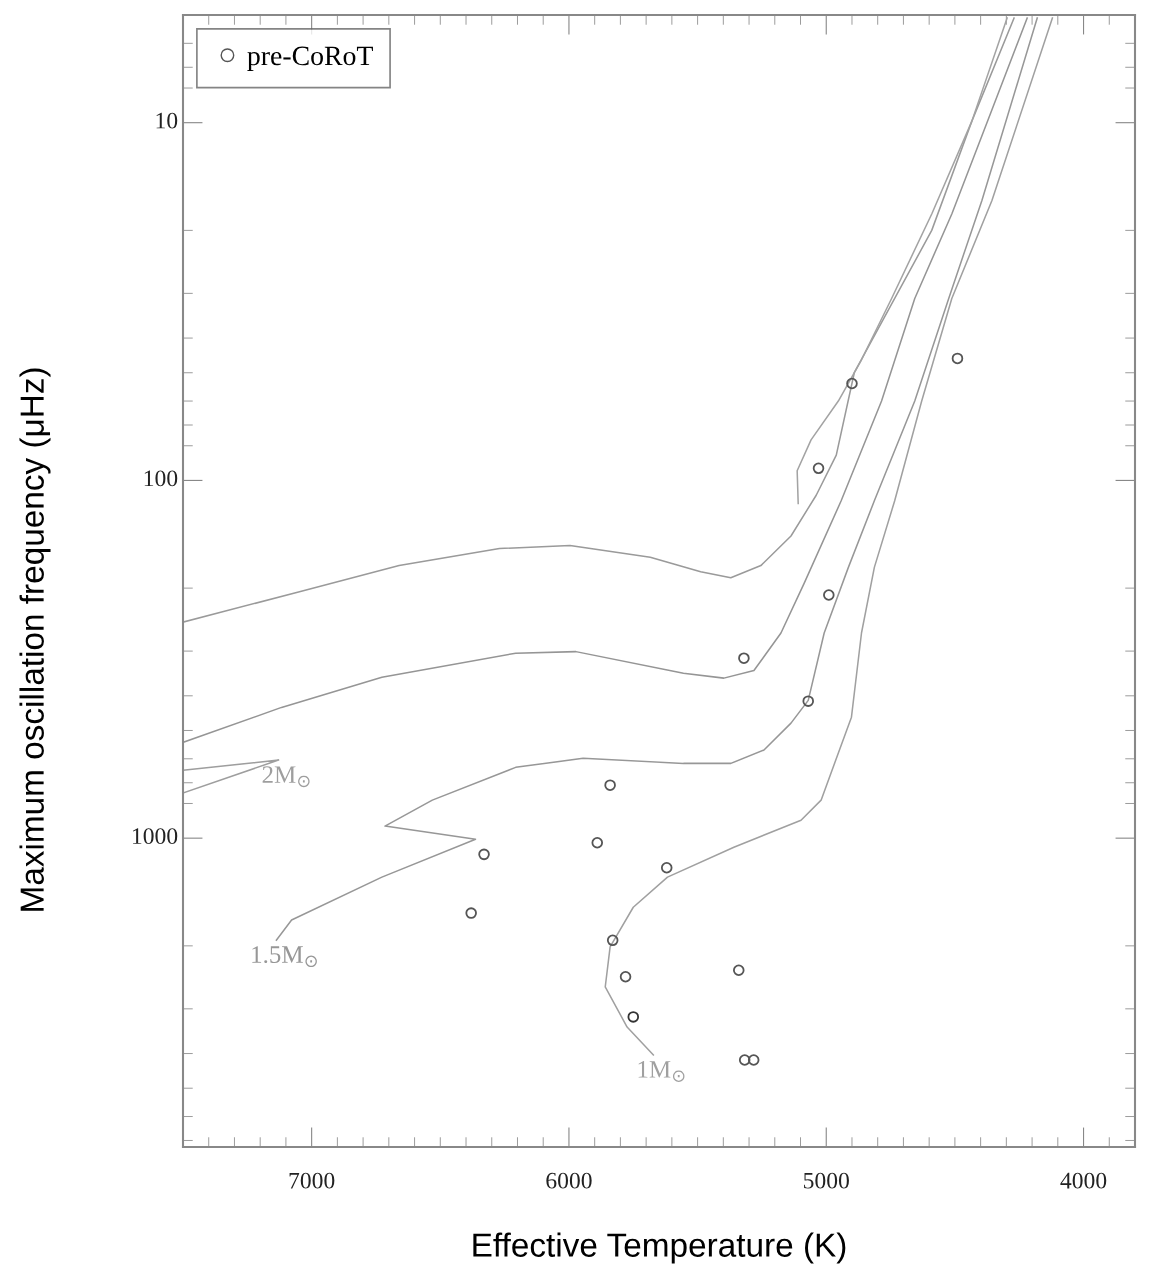  What do you see at coordinates (826, 1180) in the screenshot?
I see `x-tick-label: 5000` at bounding box center [826, 1180].